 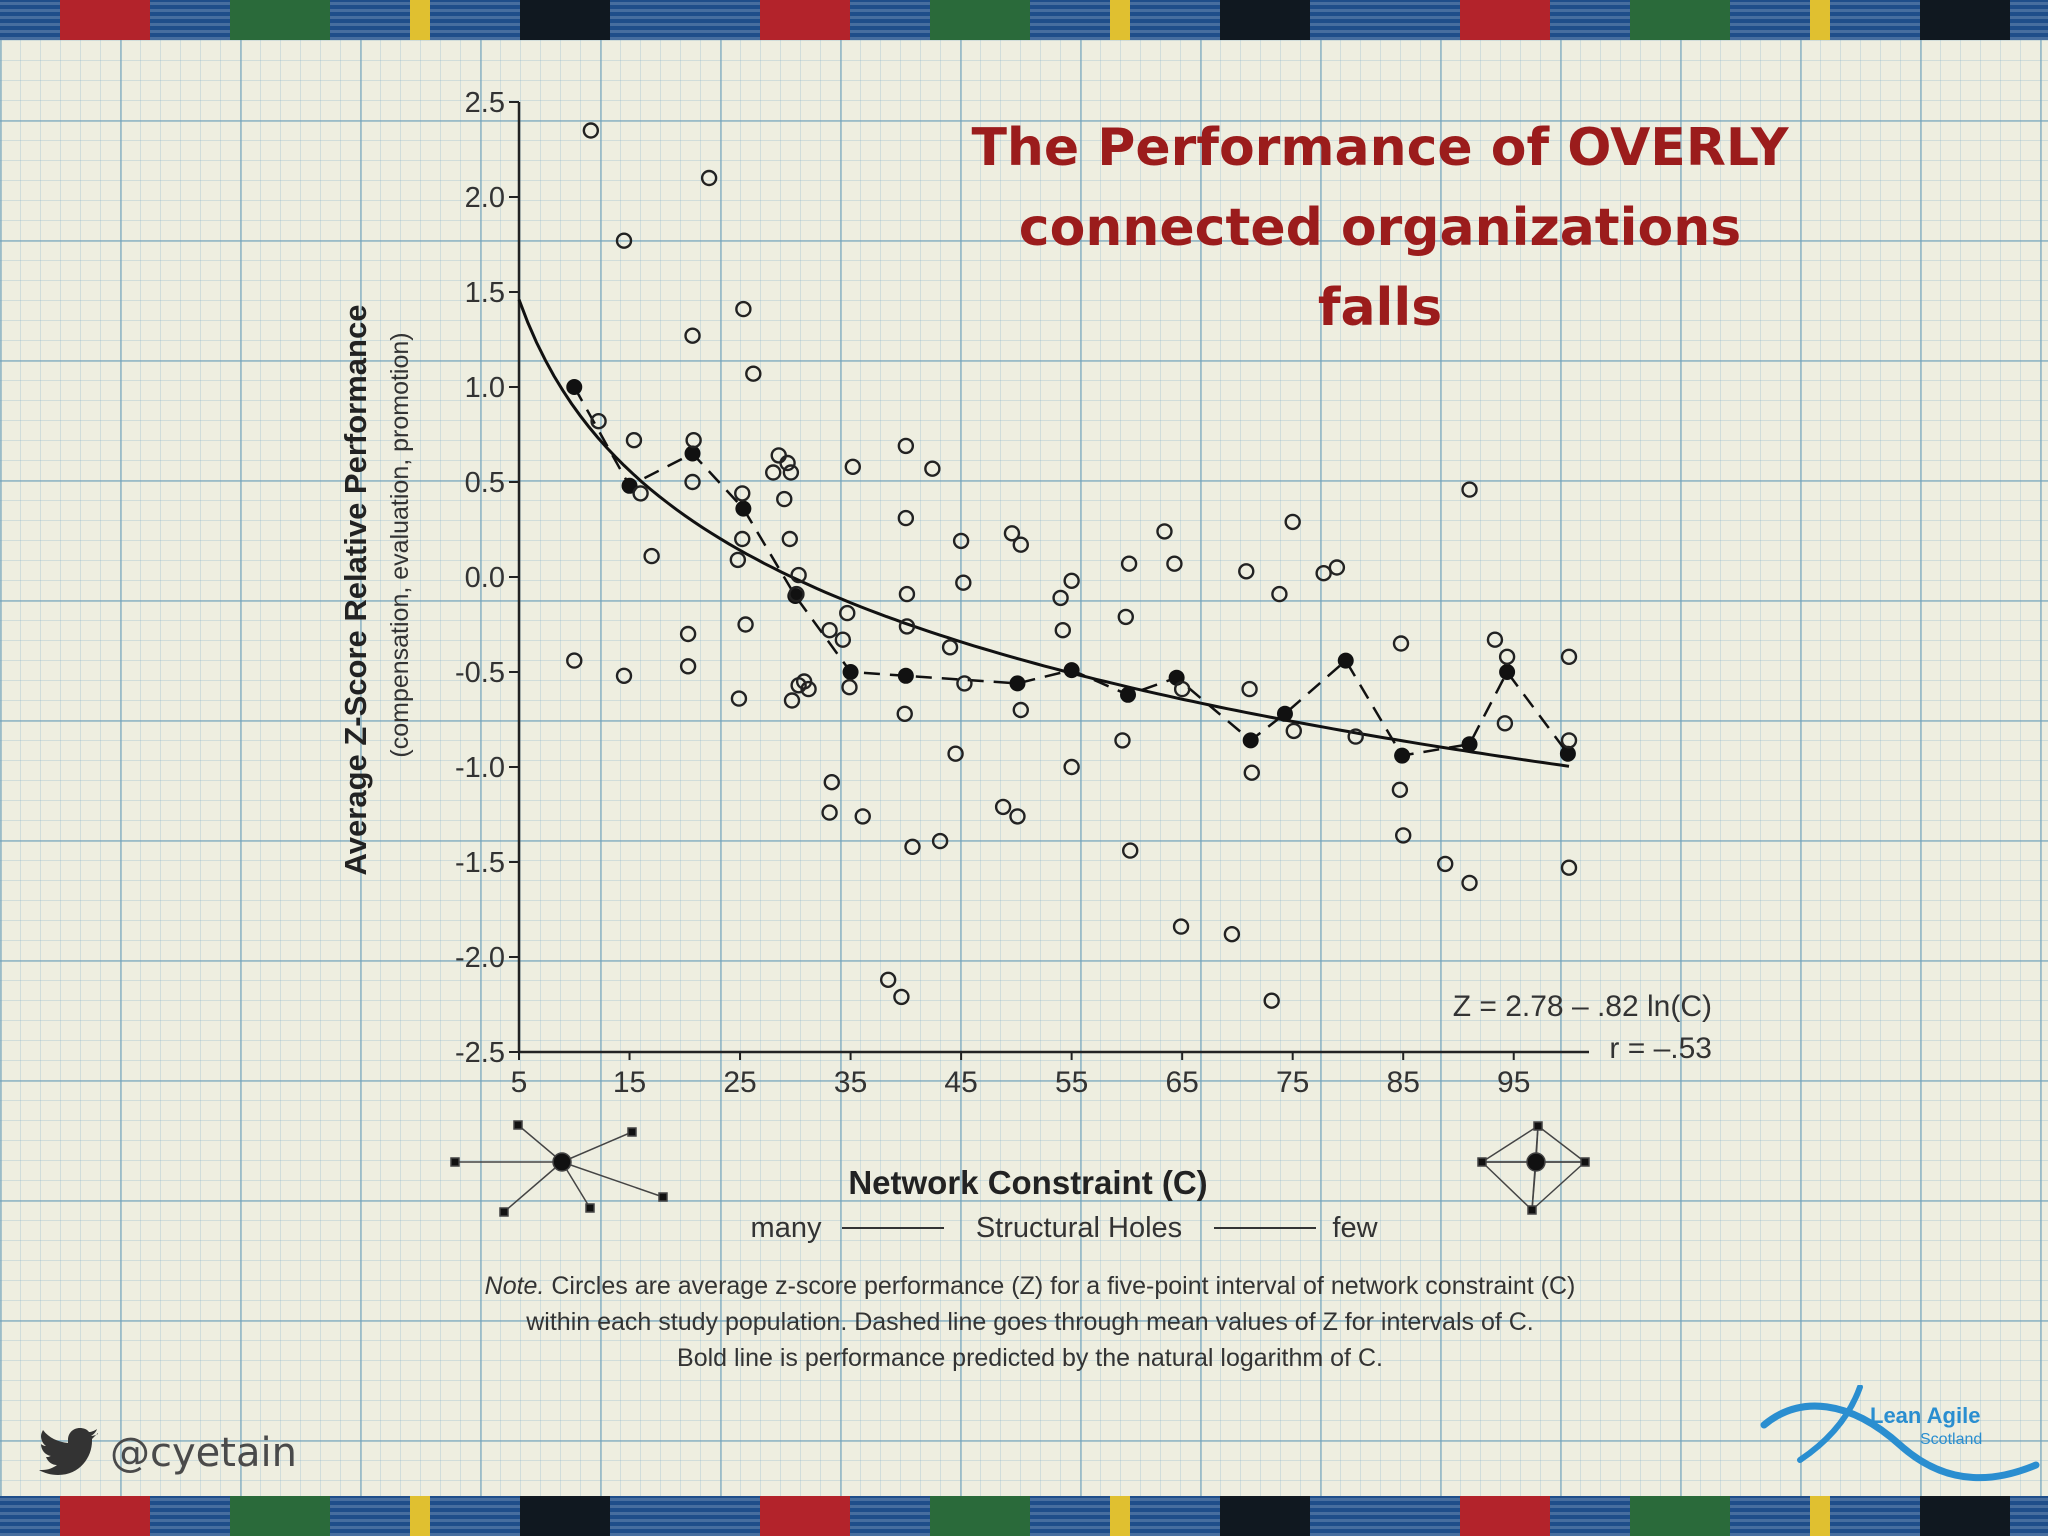 What do you see at coordinates (1380, 148) in the screenshot?
I see `slide-title-line1: The Performance of OVERLY` at bounding box center [1380, 148].